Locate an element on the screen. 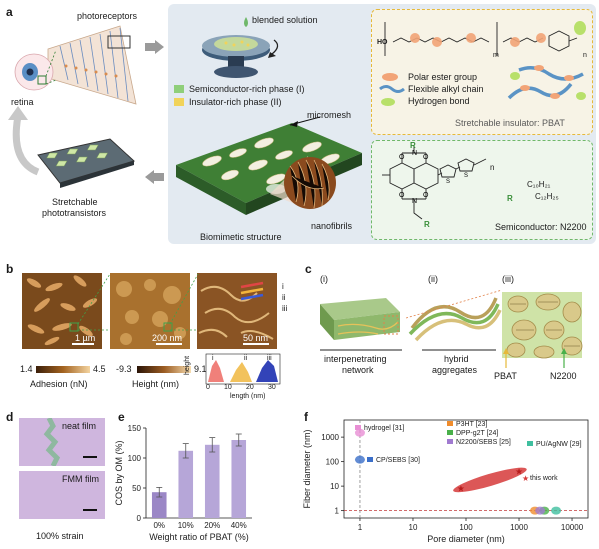  x-tick-label: 0% is located at coordinates (159, 525).